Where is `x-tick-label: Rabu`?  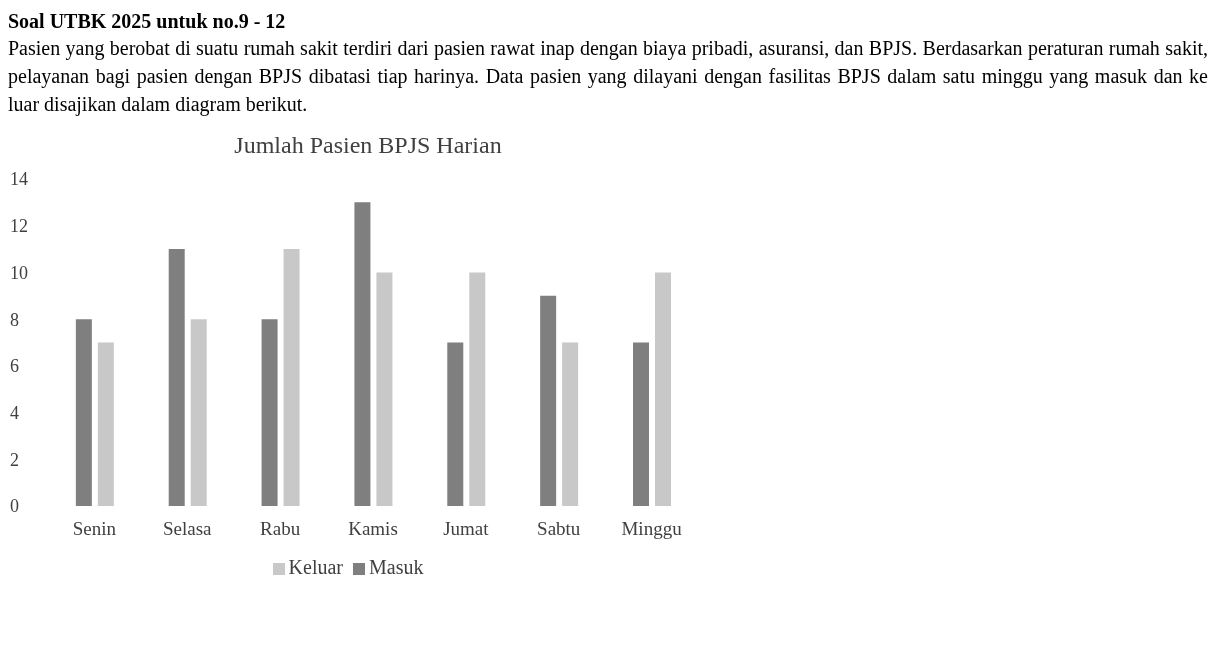
x-tick-label: Rabu is located at coordinates (280, 529).